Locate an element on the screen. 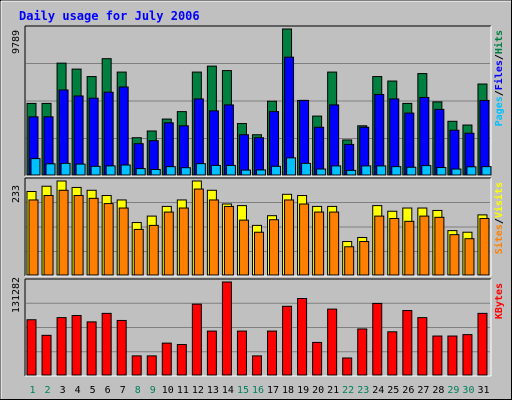  hits-pages-bar-30-fill is located at coordinates (471, 171).